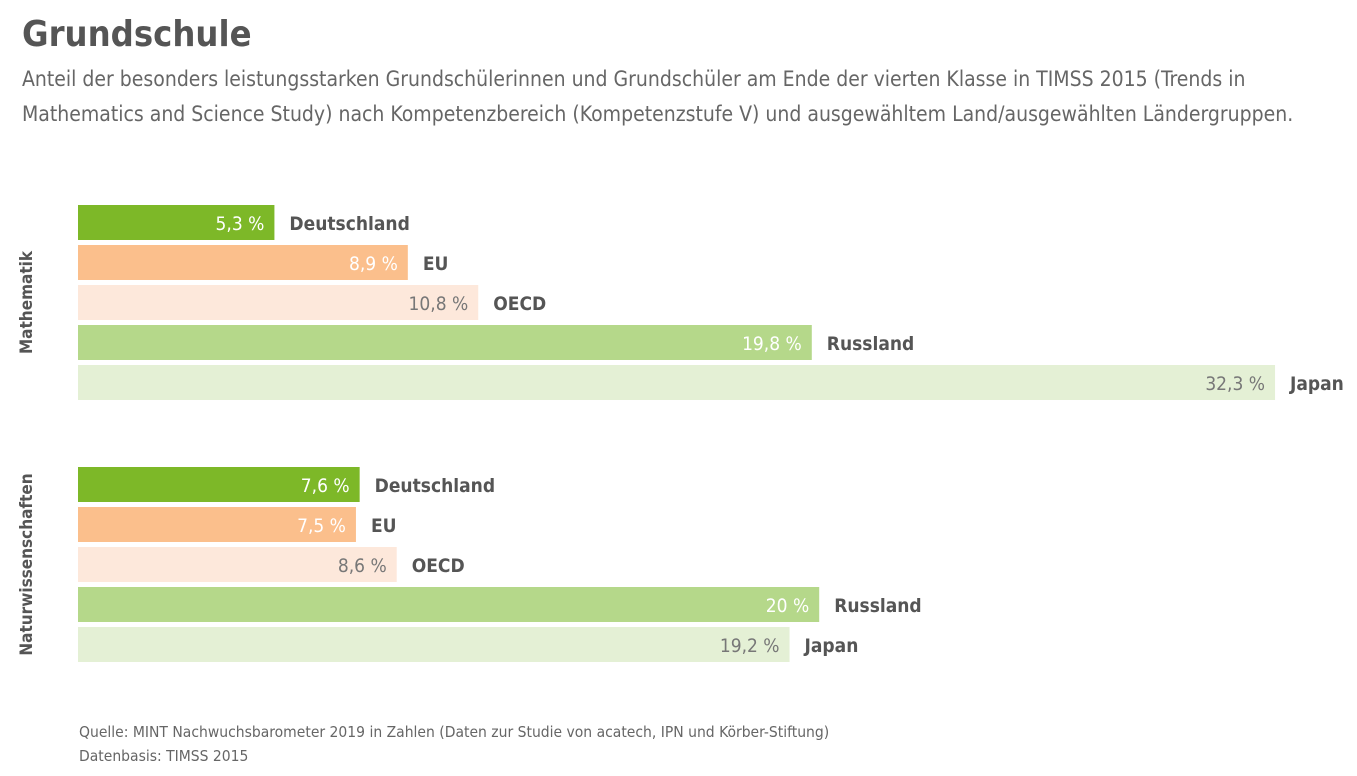 The height and width of the screenshot is (776, 1357). What do you see at coordinates (439, 304) in the screenshot?
I see `value-label: 10,8 %` at bounding box center [439, 304].